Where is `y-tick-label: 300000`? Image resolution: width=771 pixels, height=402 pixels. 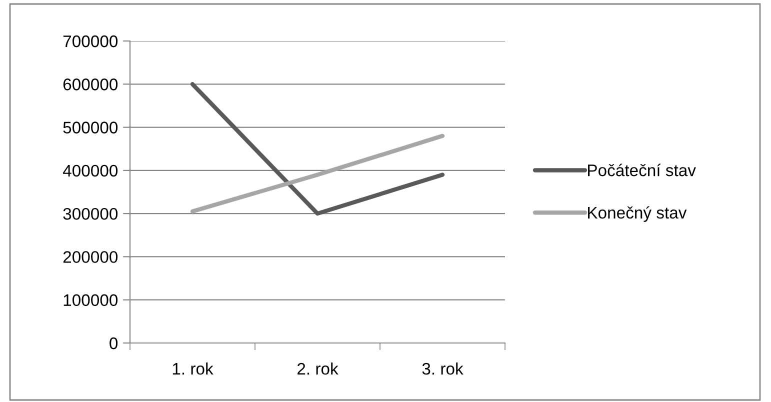
y-tick-label: 300000 is located at coordinates (90, 214).